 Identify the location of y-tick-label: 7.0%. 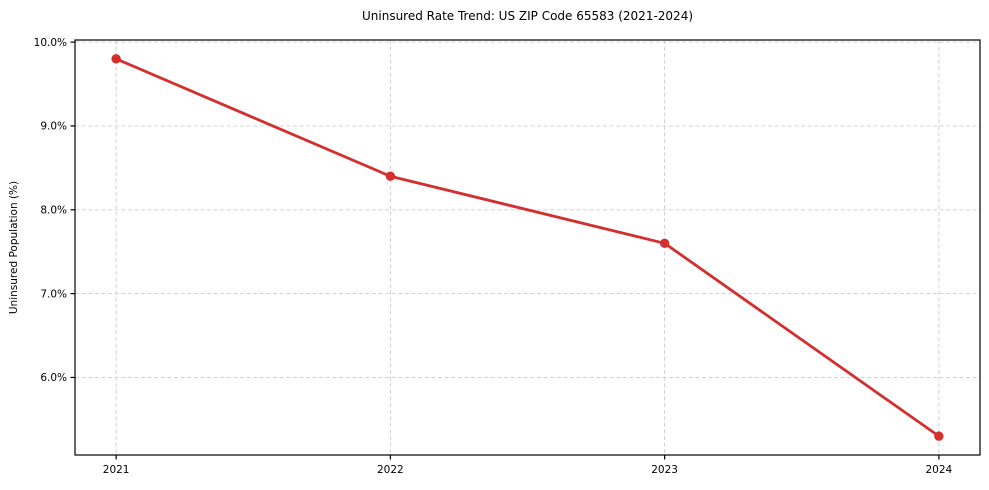
(53, 294).